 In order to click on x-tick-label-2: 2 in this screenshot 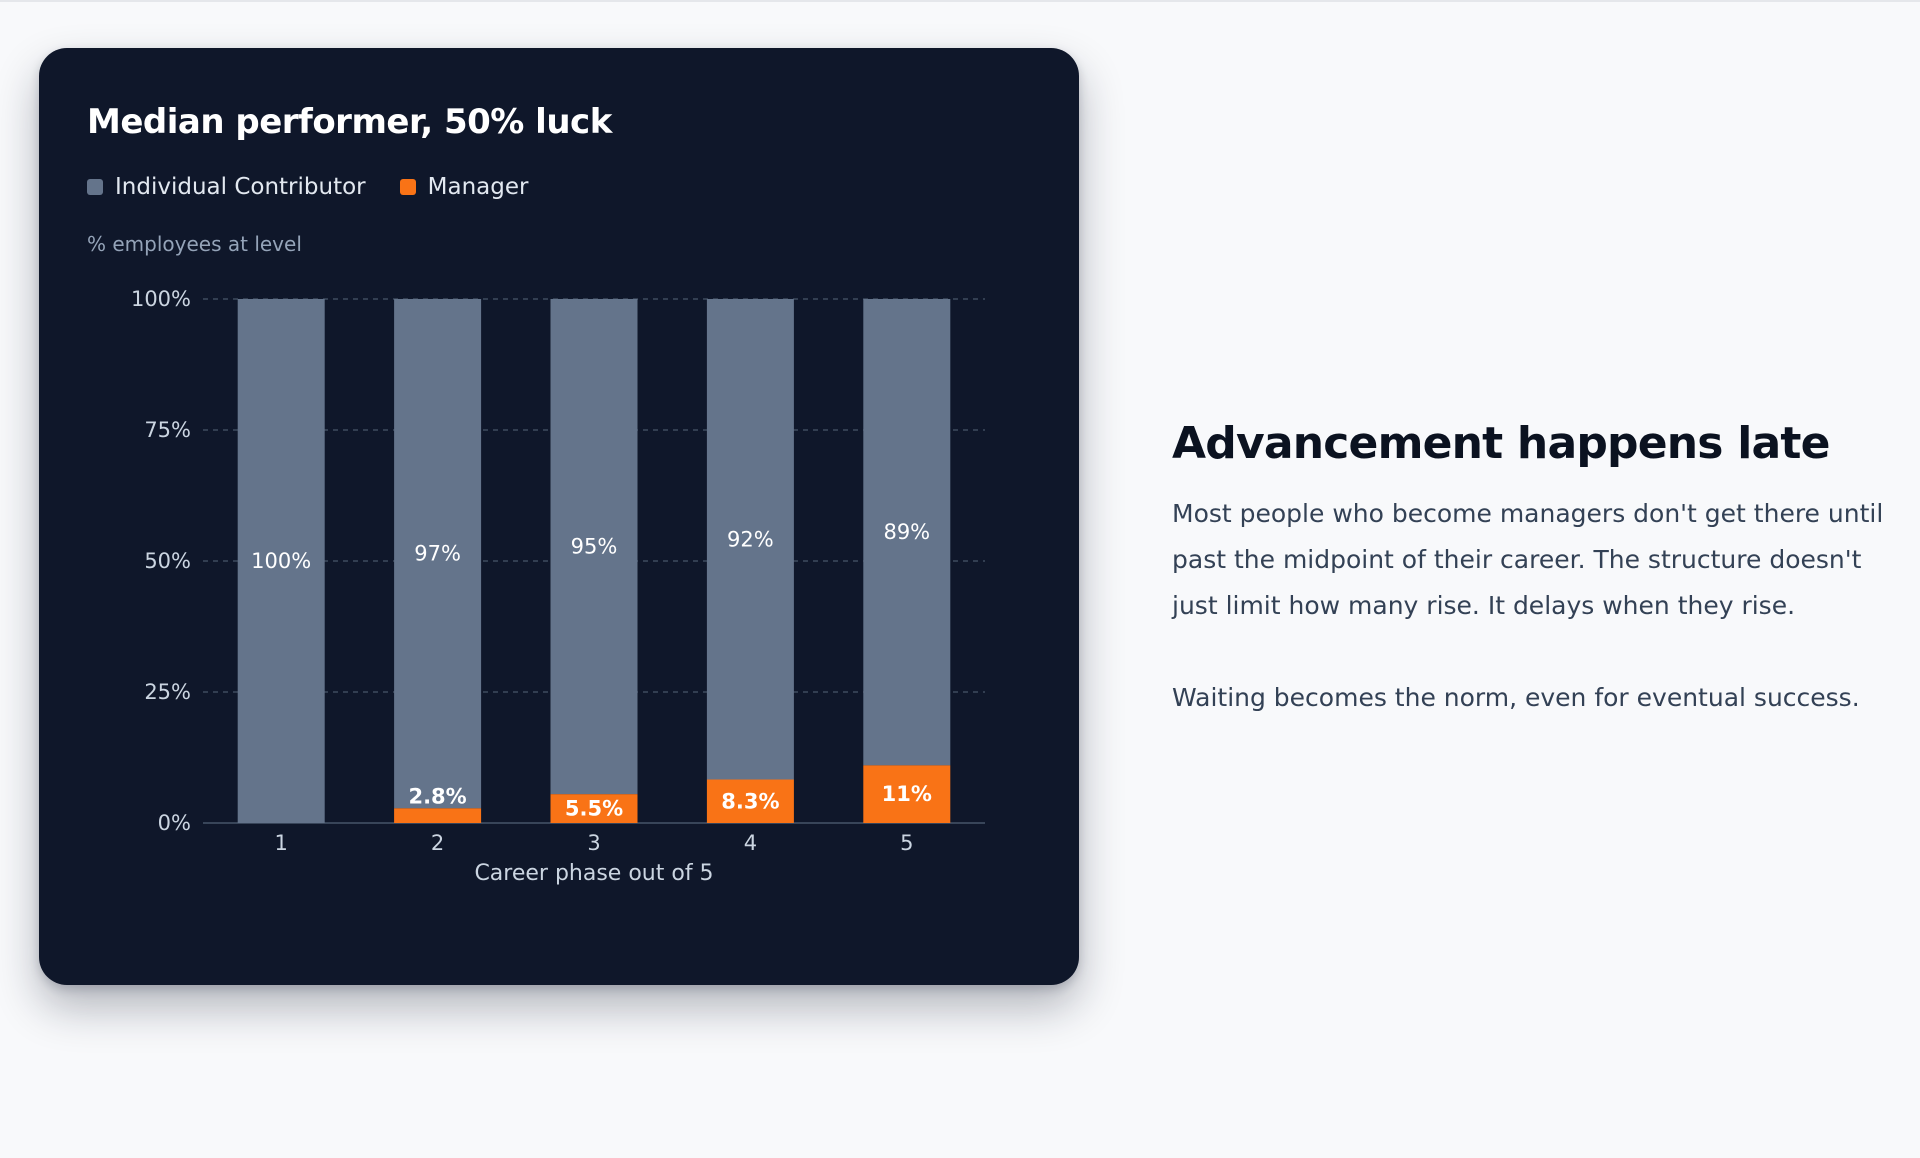, I will do `click(437, 843)`.